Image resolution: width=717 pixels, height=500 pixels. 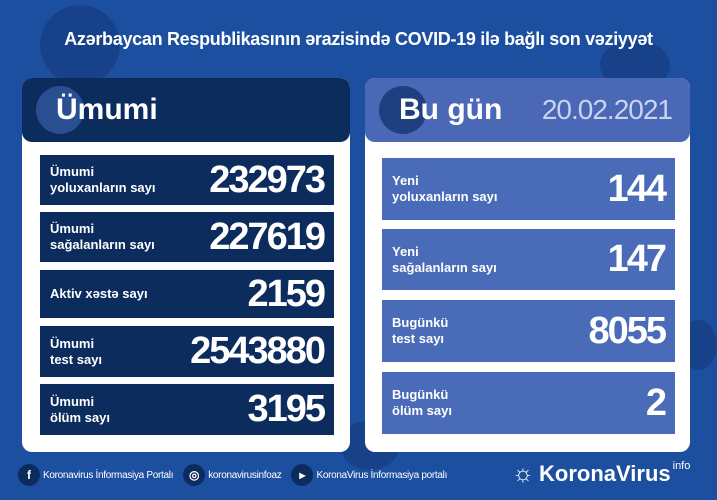 What do you see at coordinates (451, 109) in the screenshot?
I see `today-heading: Bu gün` at bounding box center [451, 109].